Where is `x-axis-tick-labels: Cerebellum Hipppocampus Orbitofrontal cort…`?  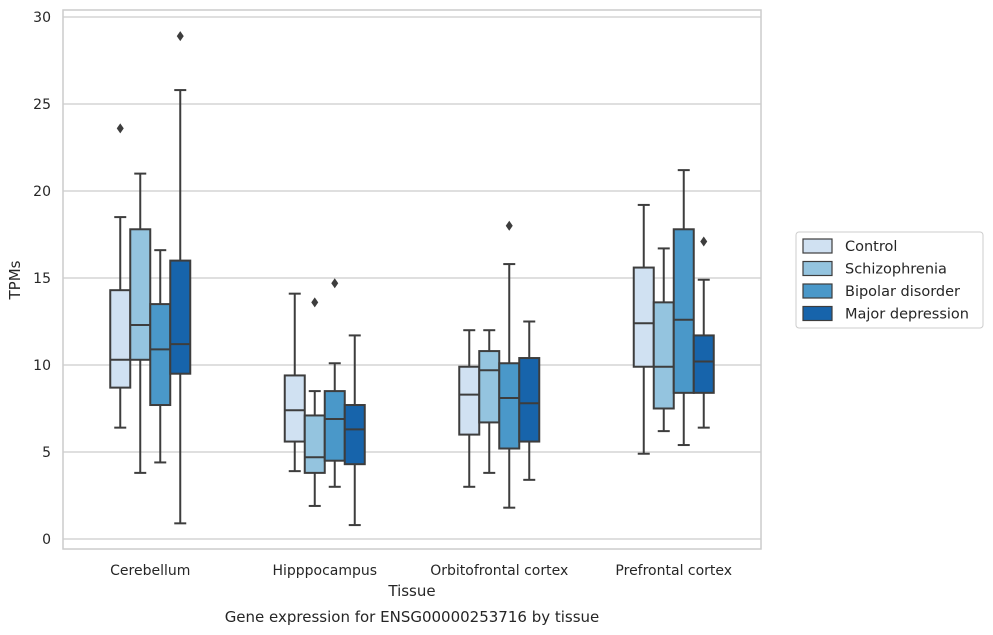
x-axis-tick-labels: Cerebellum Hipppocampus Orbitofrontal cort… is located at coordinates (421, 571).